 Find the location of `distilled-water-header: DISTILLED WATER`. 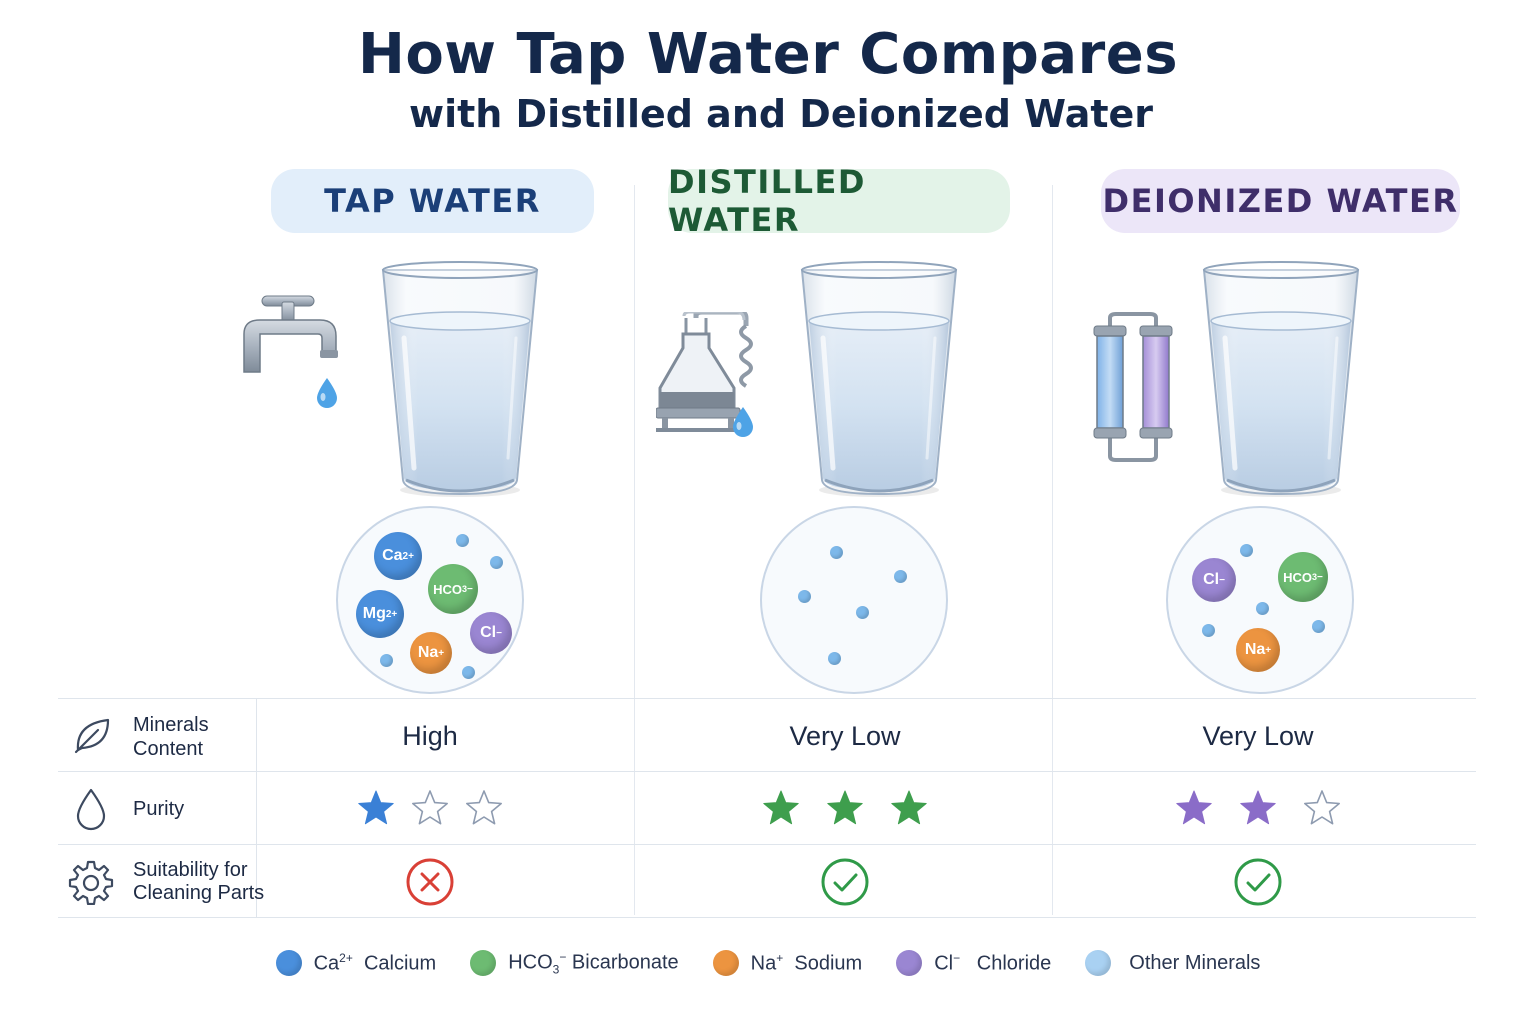

distilled-water-header: DISTILLED WATER is located at coordinates (839, 201).